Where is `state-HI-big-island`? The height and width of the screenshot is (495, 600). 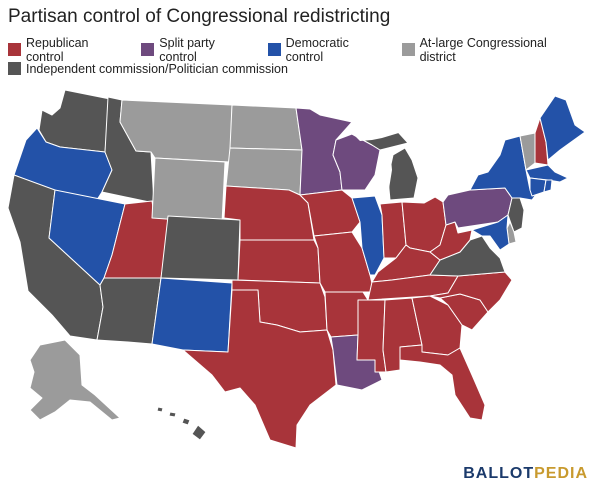
state-HI-big-island is located at coordinates (199, 432).